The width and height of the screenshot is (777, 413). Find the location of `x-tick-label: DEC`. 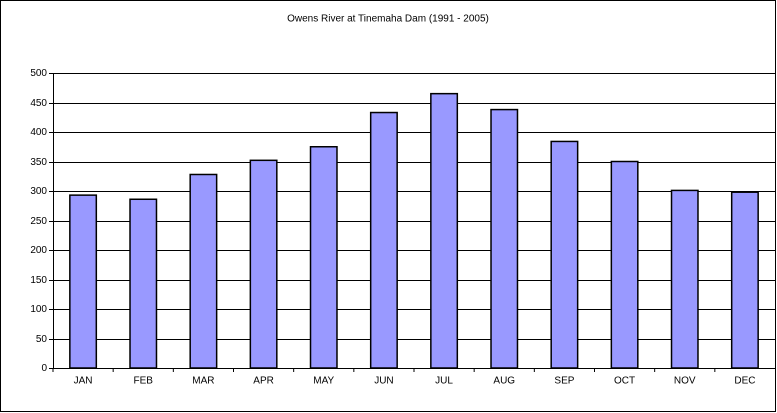

x-tick-label: DEC is located at coordinates (744, 381).